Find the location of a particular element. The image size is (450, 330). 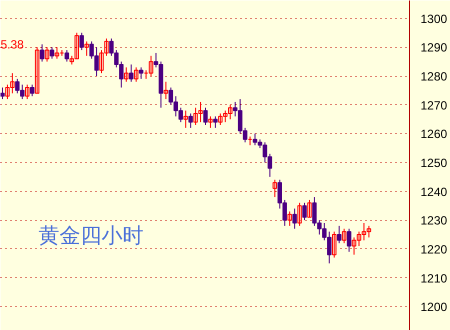

annotation: 黄金四小时 is located at coordinates (91, 236).